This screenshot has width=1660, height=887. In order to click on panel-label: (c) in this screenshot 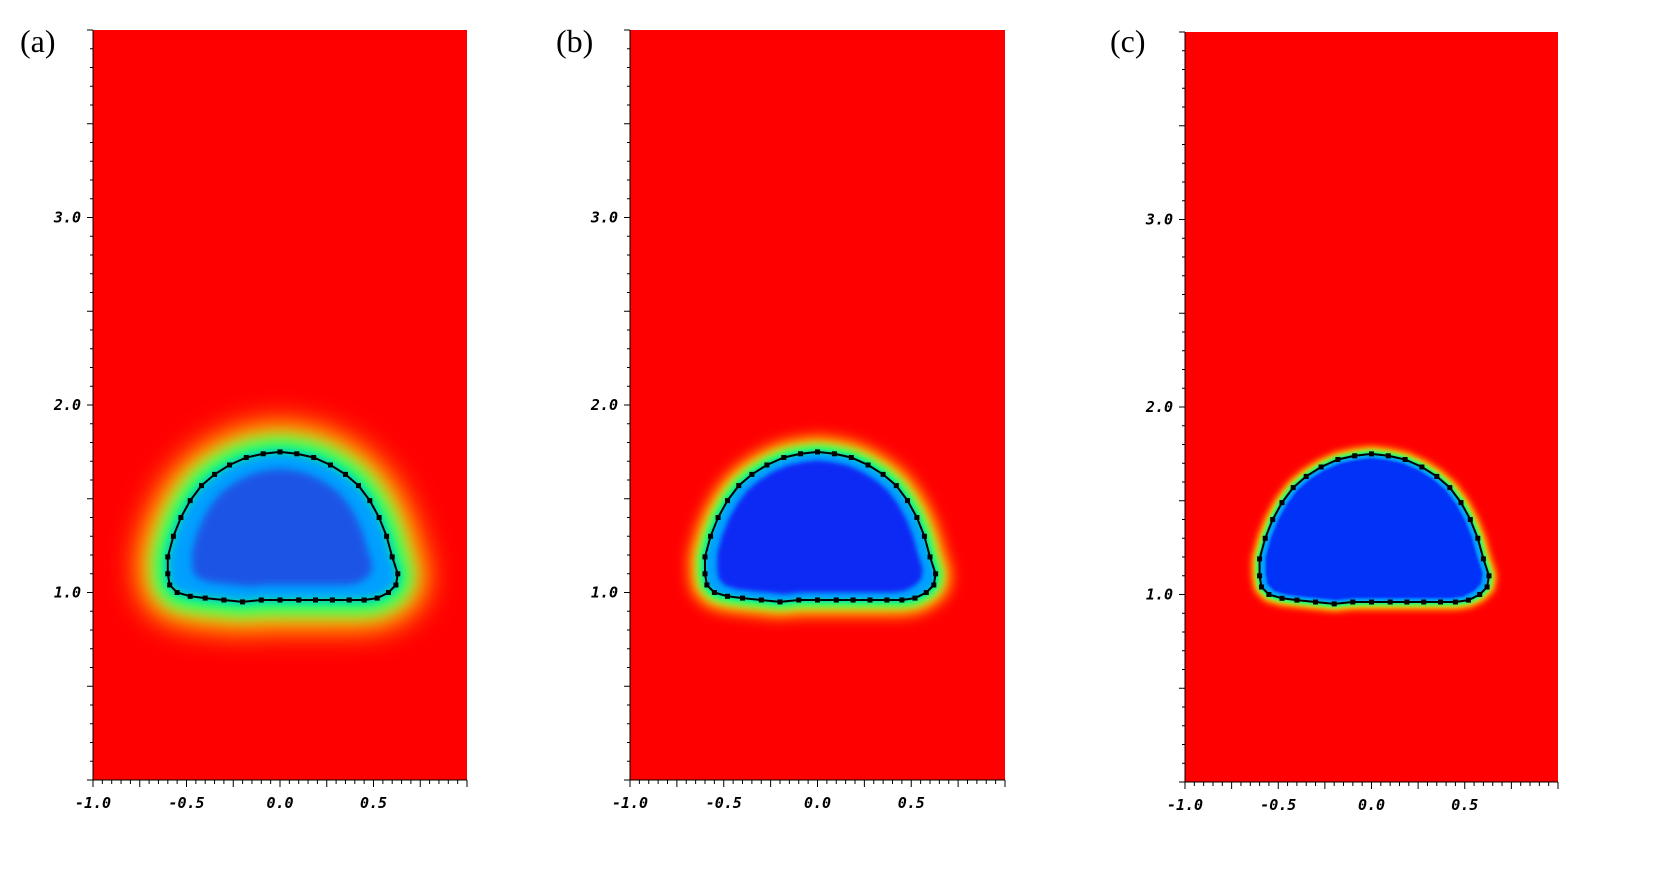, I will do `click(1128, 41)`.